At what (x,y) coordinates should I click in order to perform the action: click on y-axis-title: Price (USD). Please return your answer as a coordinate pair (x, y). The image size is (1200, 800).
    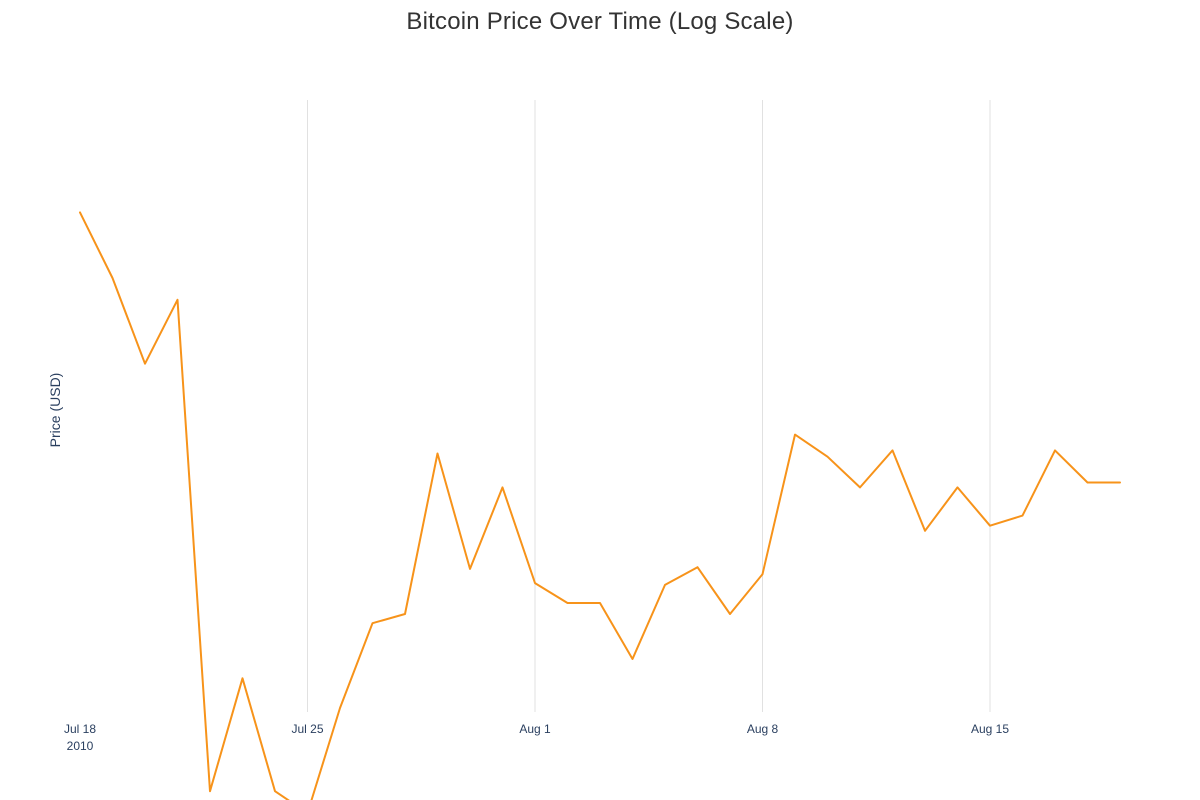
    Looking at the image, I should click on (55, 410).